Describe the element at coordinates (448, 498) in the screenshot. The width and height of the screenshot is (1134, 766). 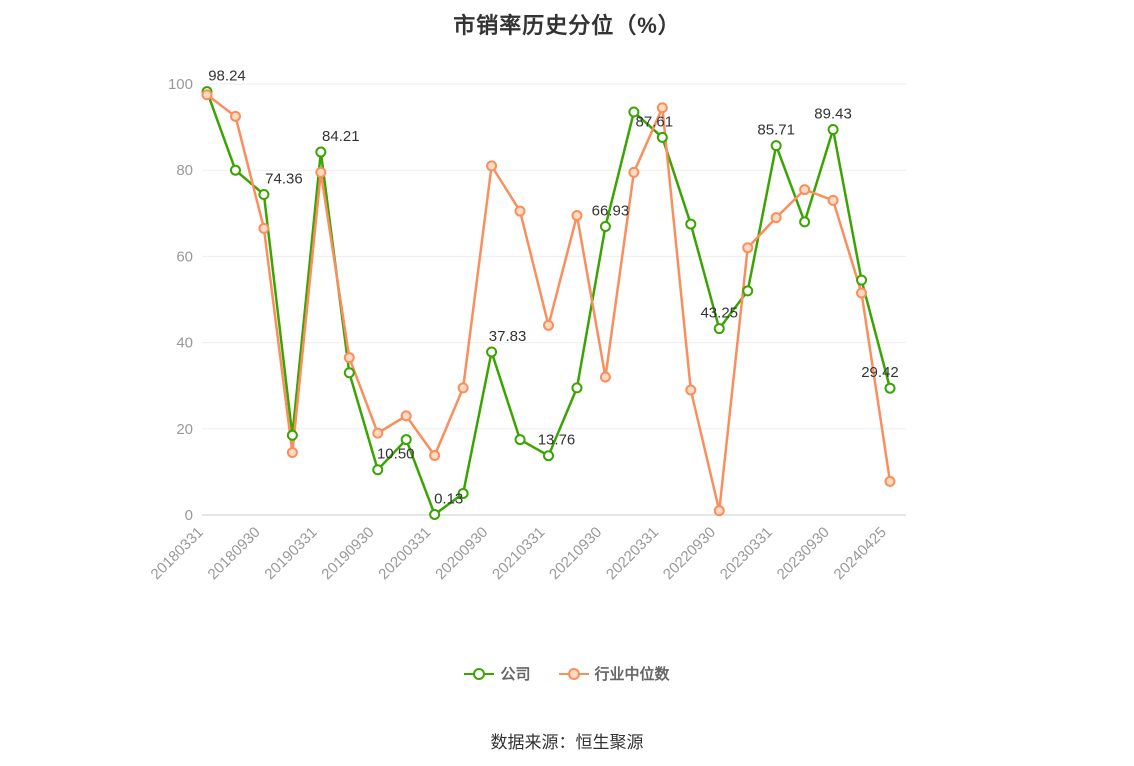
I see `point-label: 0.13` at that location.